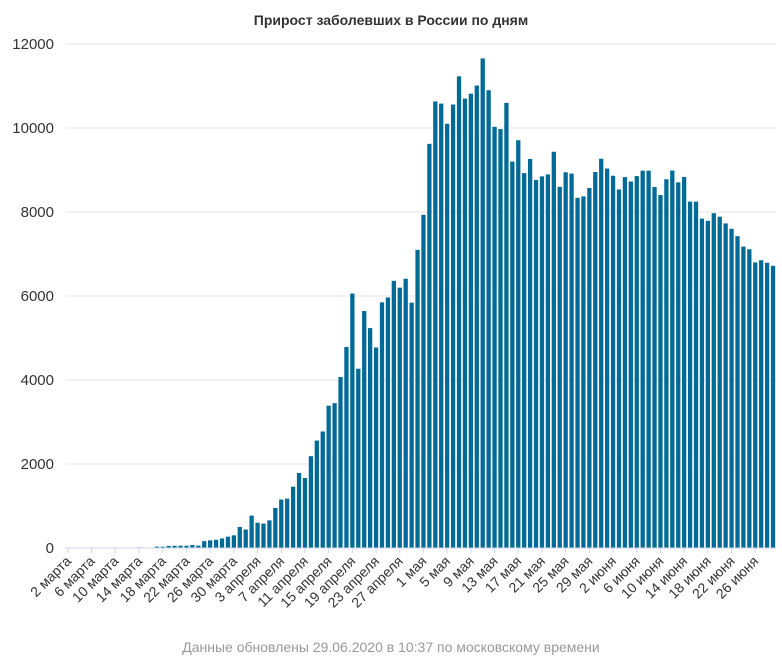 Image resolution: width=782 pixels, height=657 pixels. Describe the element at coordinates (37, 464) in the screenshot. I see `y-tick-label: 2000` at that location.